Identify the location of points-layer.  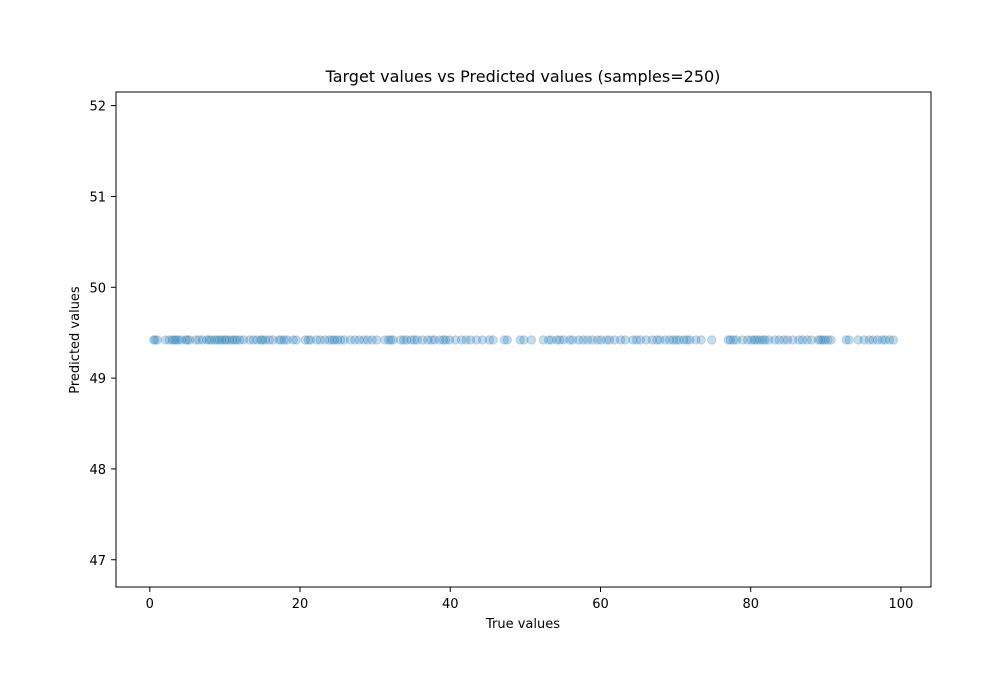
(523, 340).